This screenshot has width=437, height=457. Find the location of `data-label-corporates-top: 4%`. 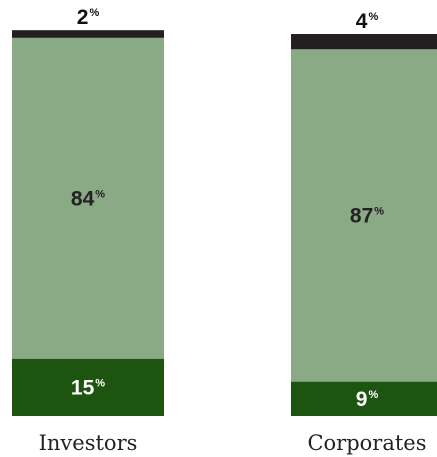

data-label-corporates-top: 4% is located at coordinates (367, 21).